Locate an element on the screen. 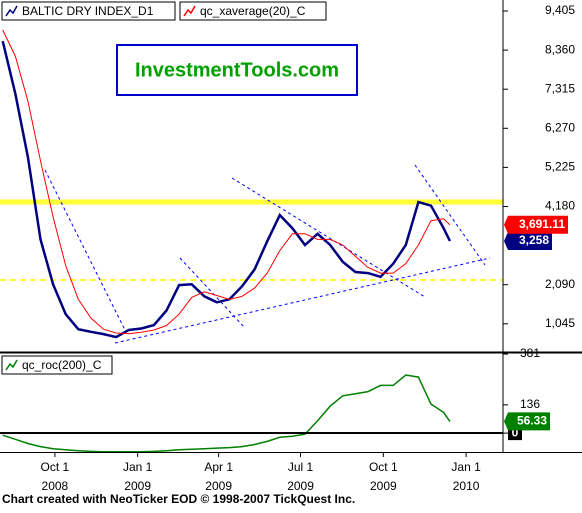 Image resolution: width=582 pixels, height=513 pixels. x-tick-label: Jul 1 is located at coordinates (301, 467).